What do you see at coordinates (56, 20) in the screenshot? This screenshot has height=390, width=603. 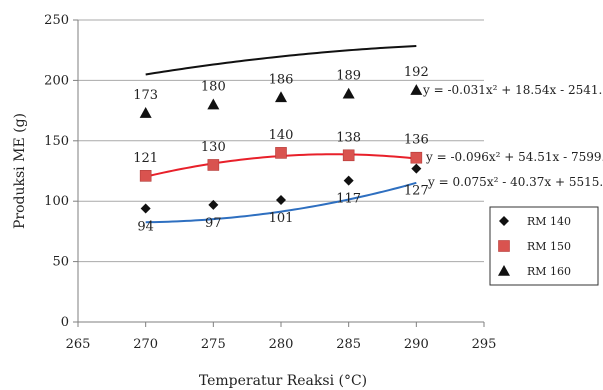 I see `y-tick-label: 250` at bounding box center [56, 20].